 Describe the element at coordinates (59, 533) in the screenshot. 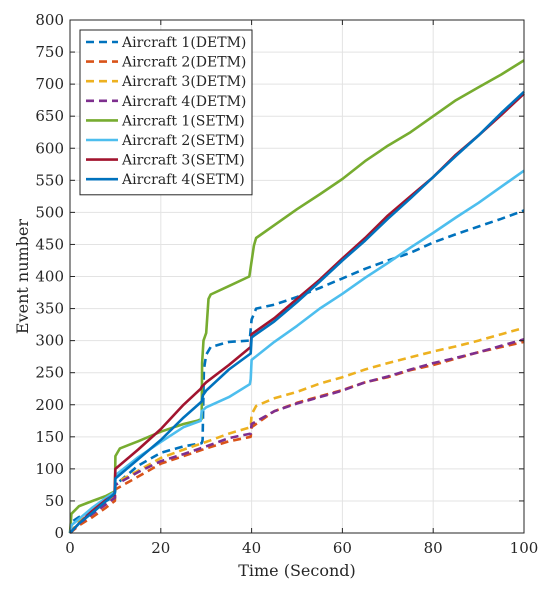

I see `y-tick-label: 0` at that location.